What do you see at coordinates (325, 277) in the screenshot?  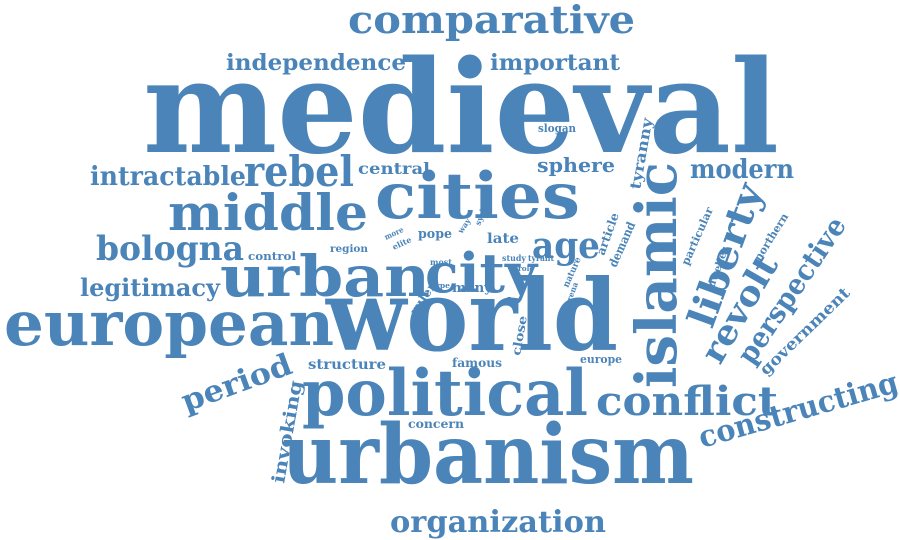 I see `word-urban: urban` at bounding box center [325, 277].